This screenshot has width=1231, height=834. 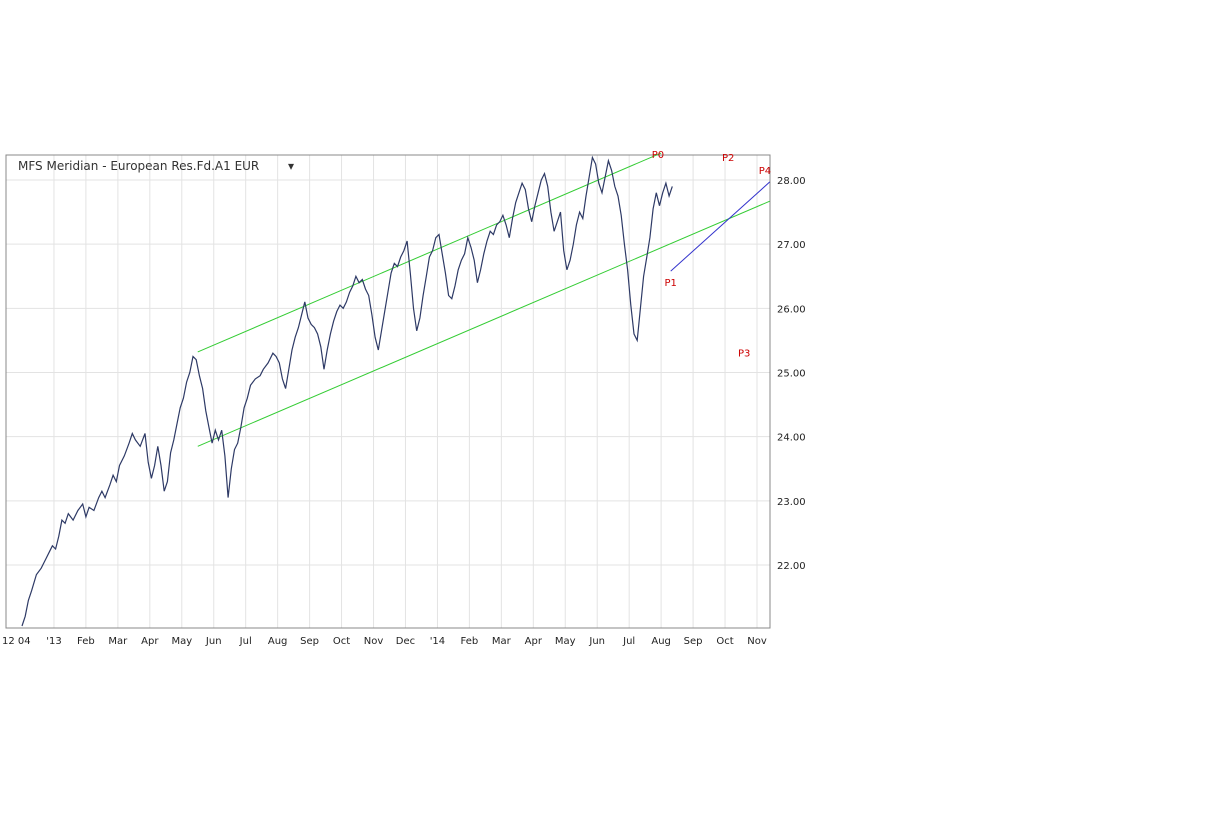 I want to click on point-label-p2: P2, so click(x=728, y=158).